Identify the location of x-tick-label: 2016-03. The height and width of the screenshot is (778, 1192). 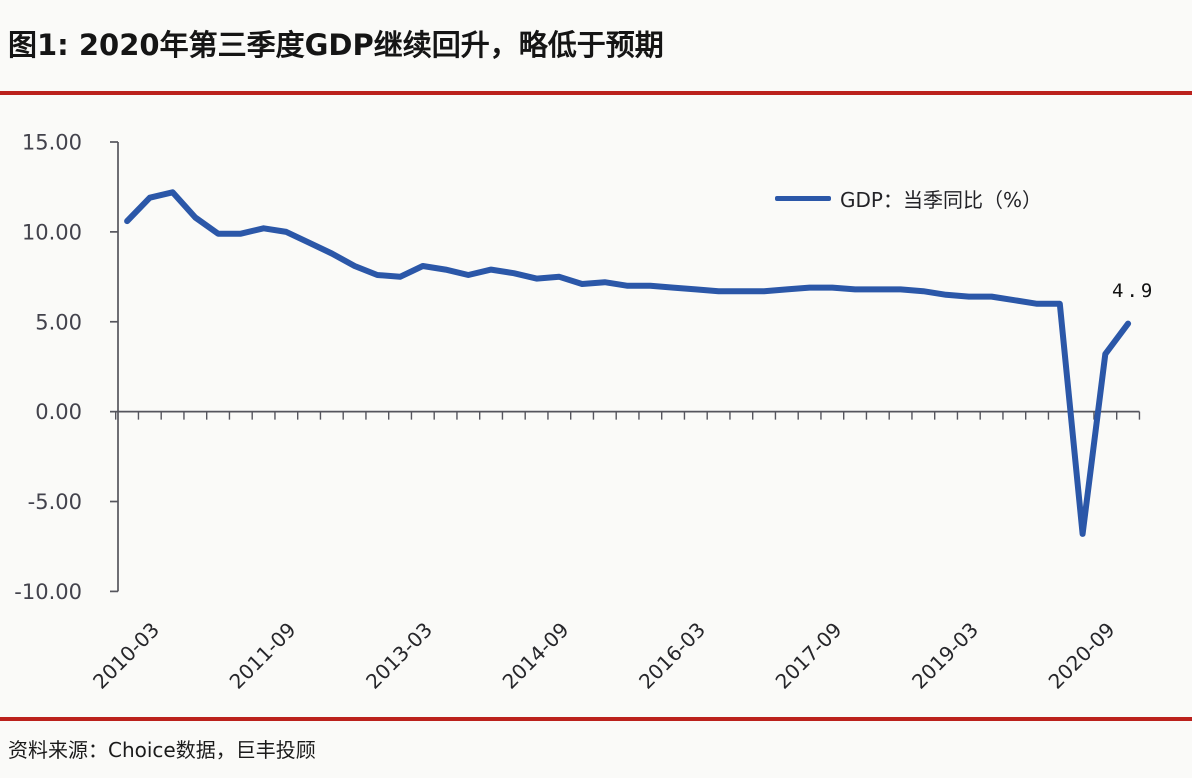
(672, 656).